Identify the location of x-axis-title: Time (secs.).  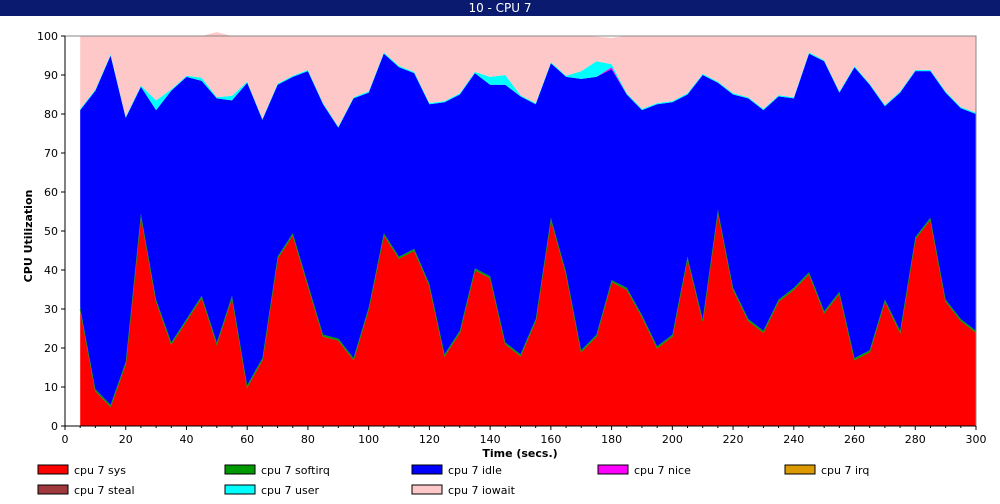
(519, 453).